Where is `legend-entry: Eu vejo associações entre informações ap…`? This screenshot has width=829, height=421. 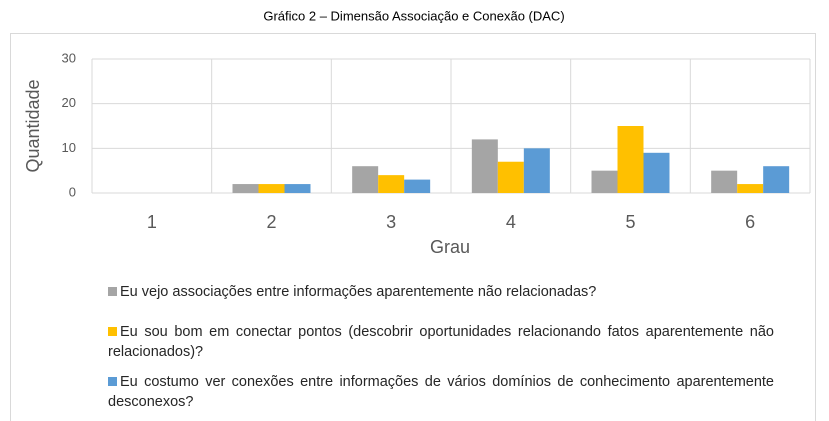 legend-entry: Eu vejo associações entre informações ap… is located at coordinates (441, 292).